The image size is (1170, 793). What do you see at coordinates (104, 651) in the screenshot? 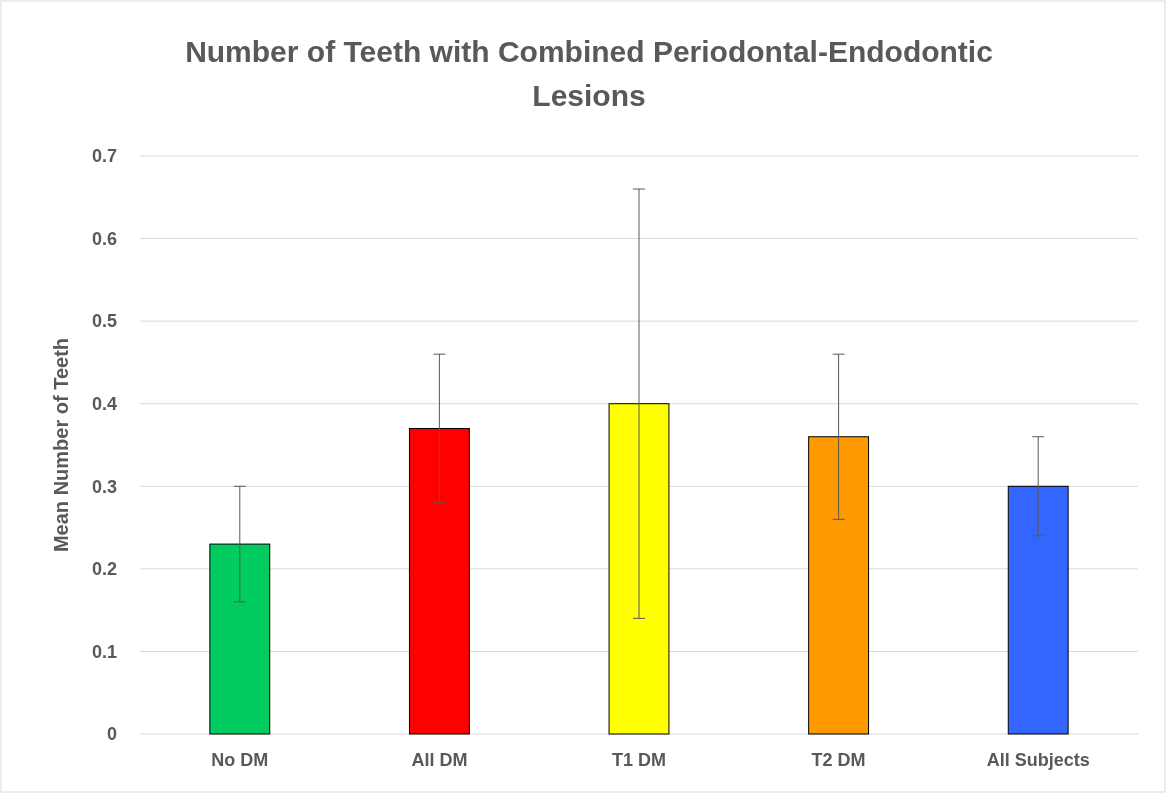
I see `y-tick-label: 0.1` at bounding box center [104, 651].